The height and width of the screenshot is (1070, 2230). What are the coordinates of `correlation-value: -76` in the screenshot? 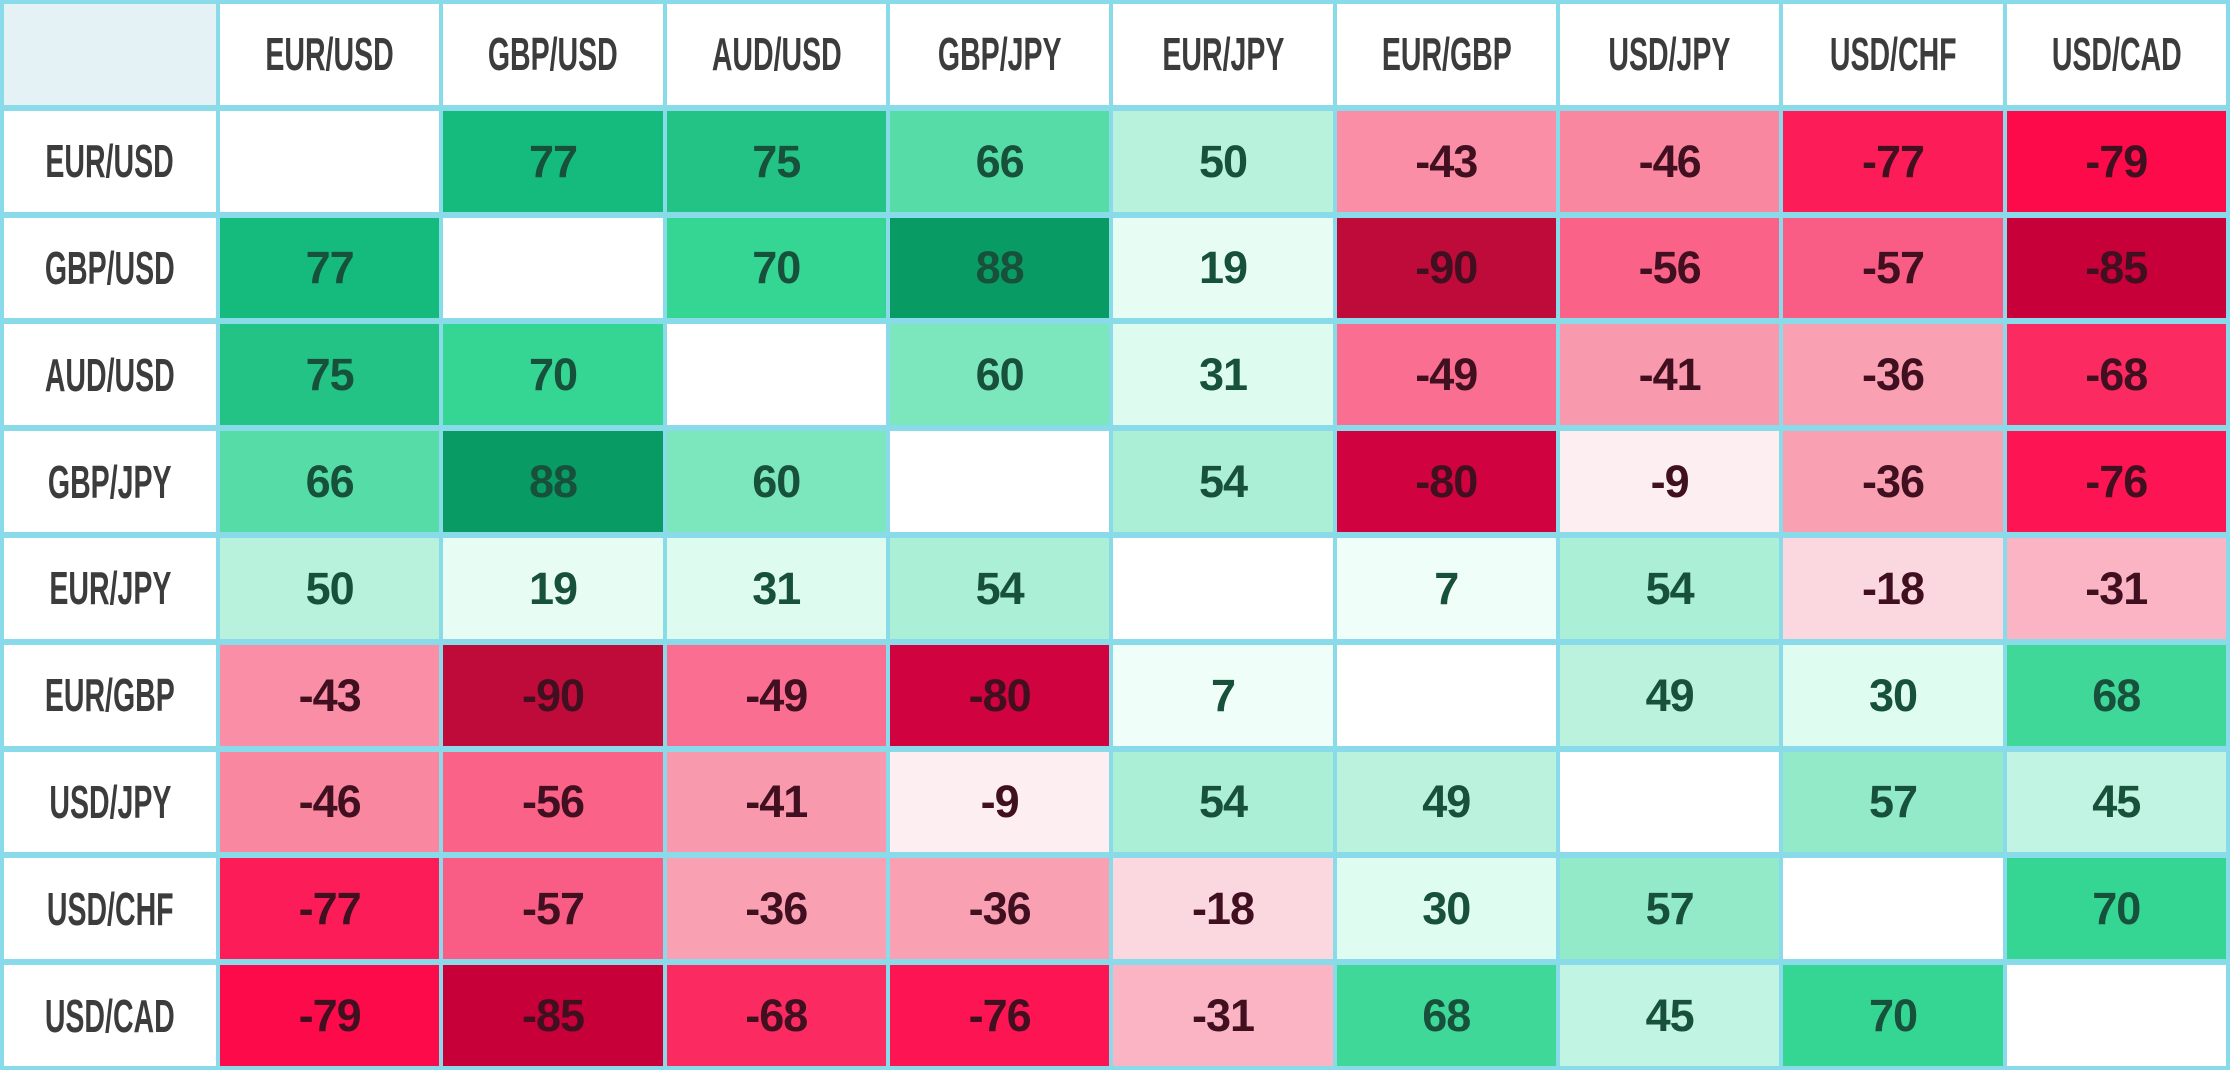 It's located at (2116, 482).